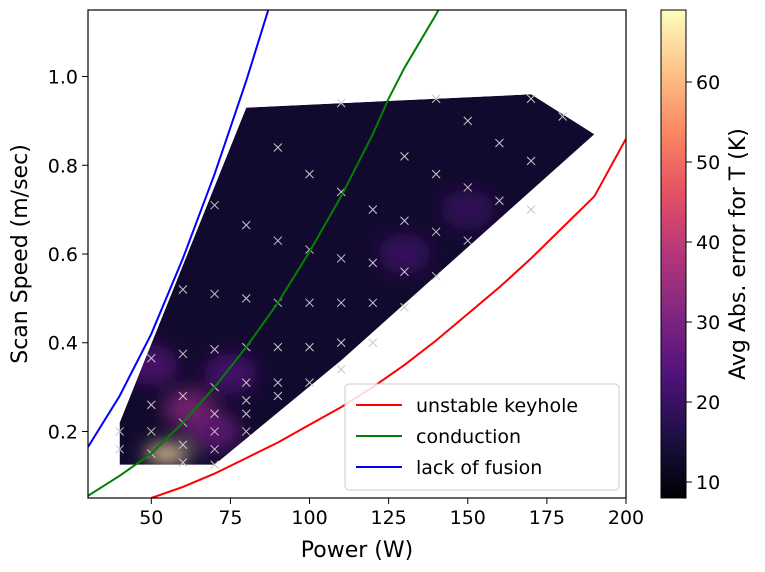 The image size is (765, 572). What do you see at coordinates (468, 437) in the screenshot?
I see `legend-label-conduction: conduction` at bounding box center [468, 437].